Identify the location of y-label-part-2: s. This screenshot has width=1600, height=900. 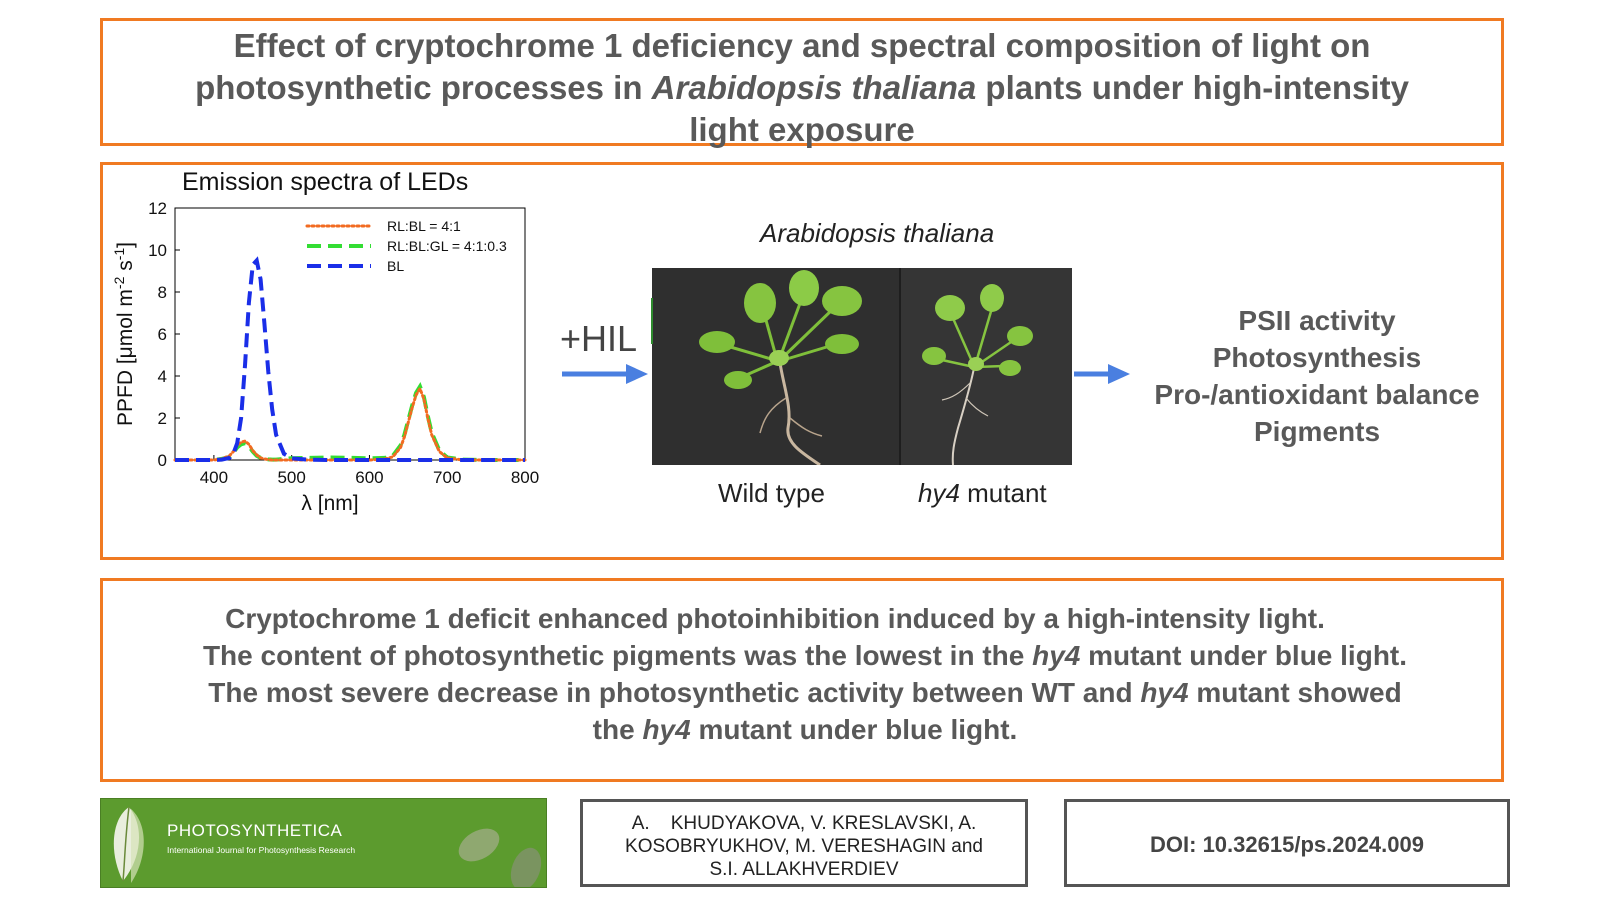
(125, 268).